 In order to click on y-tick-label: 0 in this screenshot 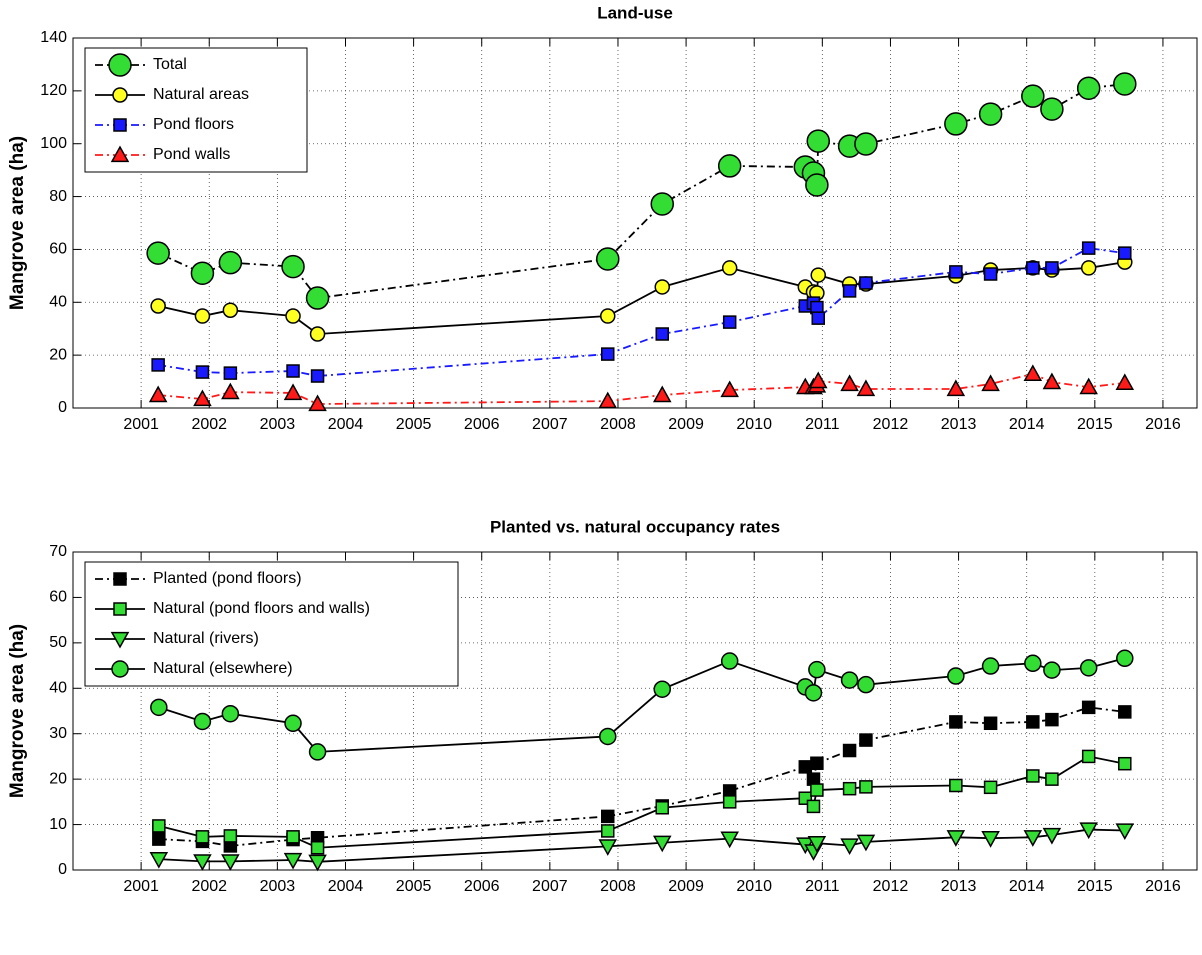, I will do `click(62, 407)`.